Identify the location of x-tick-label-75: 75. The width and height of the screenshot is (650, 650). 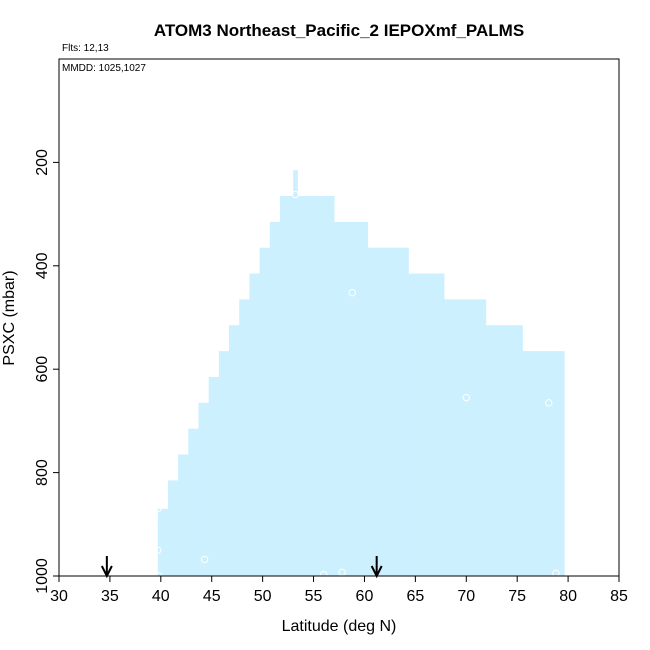
(517, 596).